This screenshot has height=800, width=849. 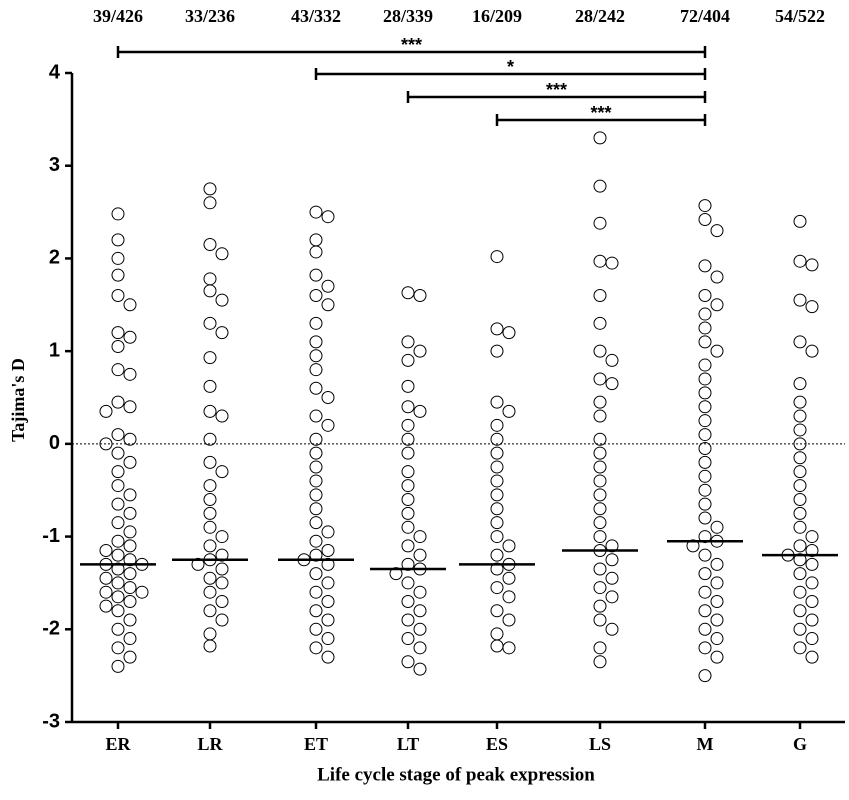 I want to click on count-label: 54/522, so click(x=800, y=16).